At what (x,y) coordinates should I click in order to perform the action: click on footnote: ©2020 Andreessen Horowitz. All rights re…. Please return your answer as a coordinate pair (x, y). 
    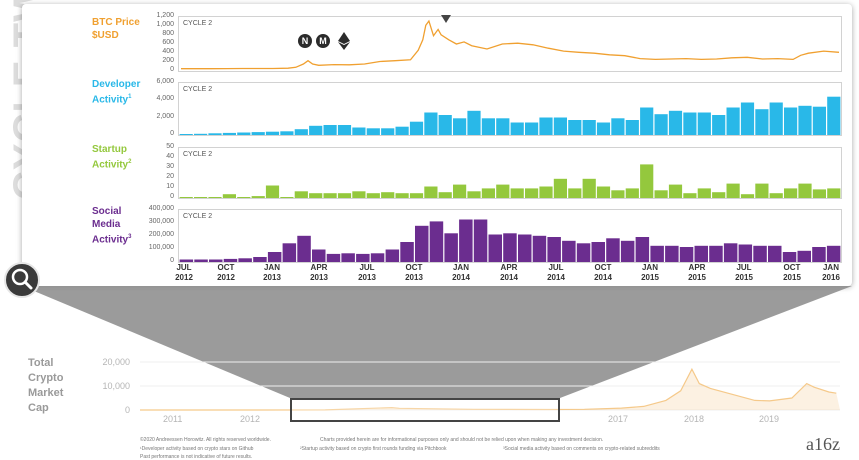
    Looking at the image, I should click on (205, 440).